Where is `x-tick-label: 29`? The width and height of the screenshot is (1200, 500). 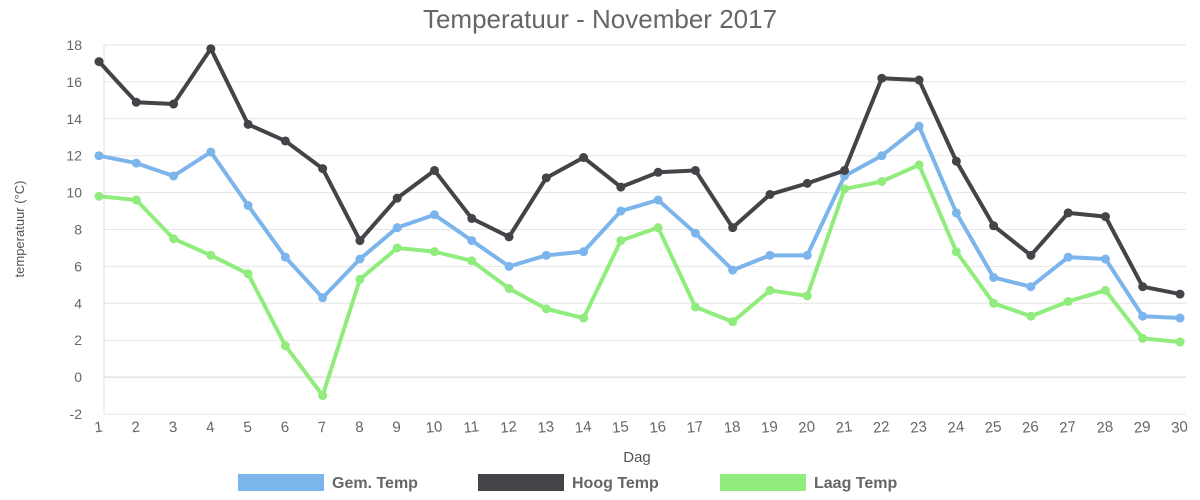
x-tick-label: 29 is located at coordinates (1142, 427).